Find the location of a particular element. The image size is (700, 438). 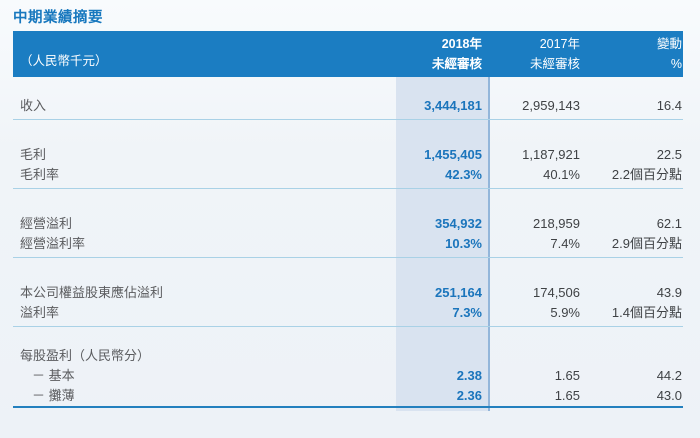

value-change: 2.2個百分點 is located at coordinates (646, 174).